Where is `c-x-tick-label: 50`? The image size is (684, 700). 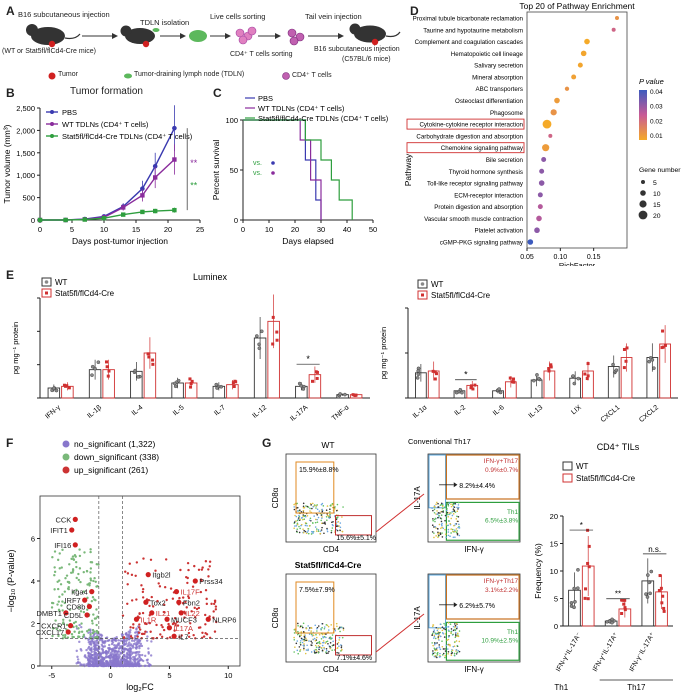 c-x-tick-label: 50 is located at coordinates (373, 229).